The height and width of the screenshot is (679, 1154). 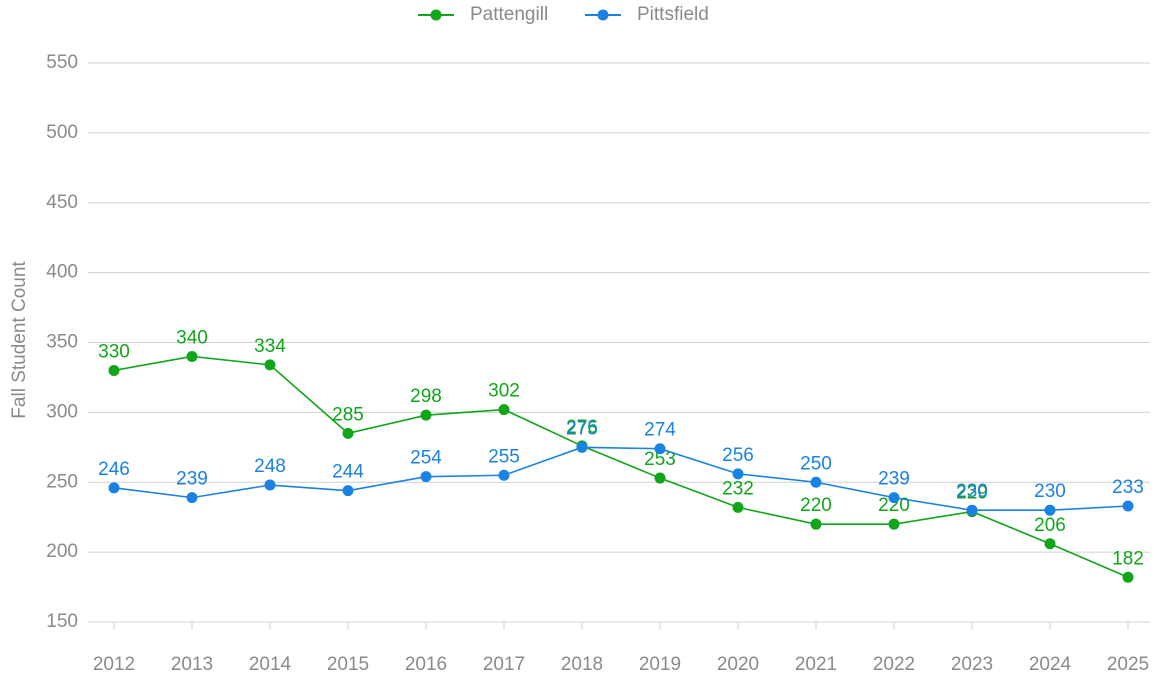 I want to click on y-tick-label: 500, so click(x=62, y=132).